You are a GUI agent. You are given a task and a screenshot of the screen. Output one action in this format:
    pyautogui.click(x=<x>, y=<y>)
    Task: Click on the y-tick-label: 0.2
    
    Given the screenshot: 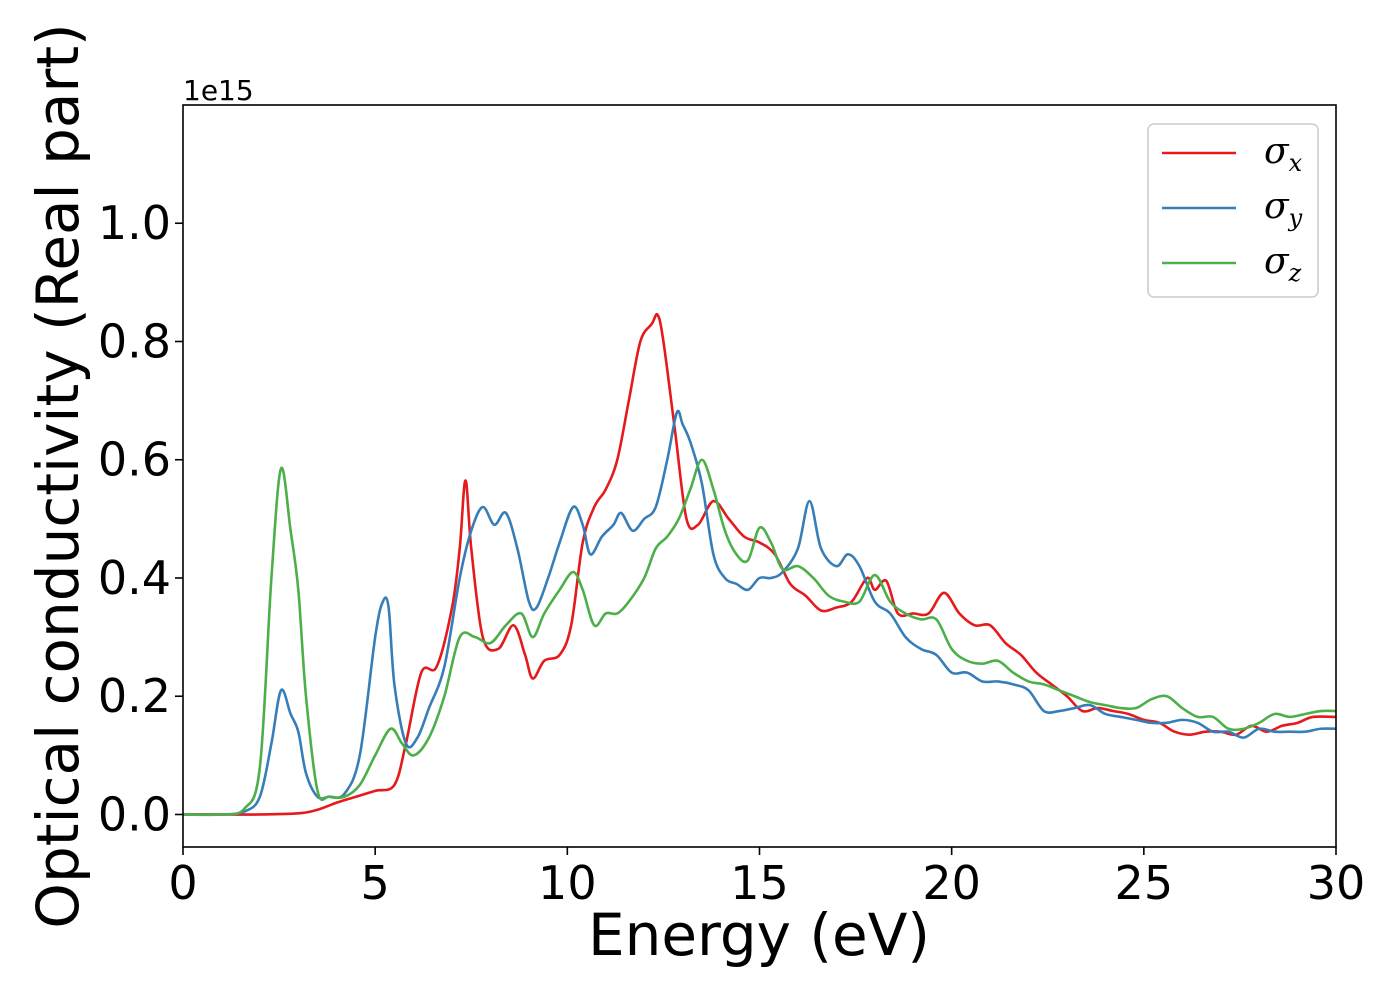 What is the action you would take?
    pyautogui.click(x=134, y=696)
    